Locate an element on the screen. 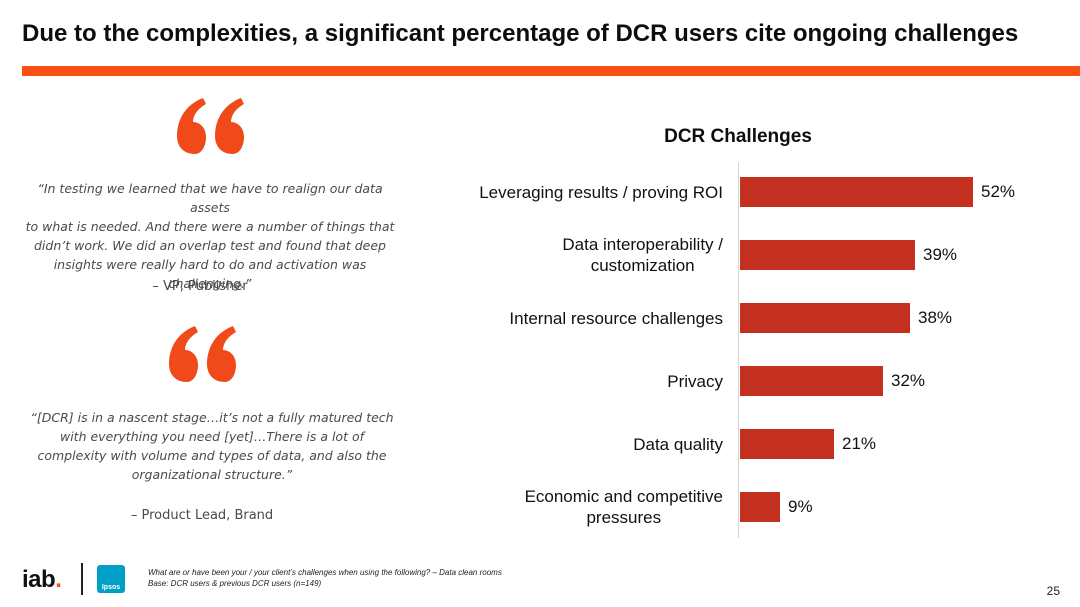 This screenshot has width=1080, height=607. category-label-line: Data quality is located at coordinates (678, 444).